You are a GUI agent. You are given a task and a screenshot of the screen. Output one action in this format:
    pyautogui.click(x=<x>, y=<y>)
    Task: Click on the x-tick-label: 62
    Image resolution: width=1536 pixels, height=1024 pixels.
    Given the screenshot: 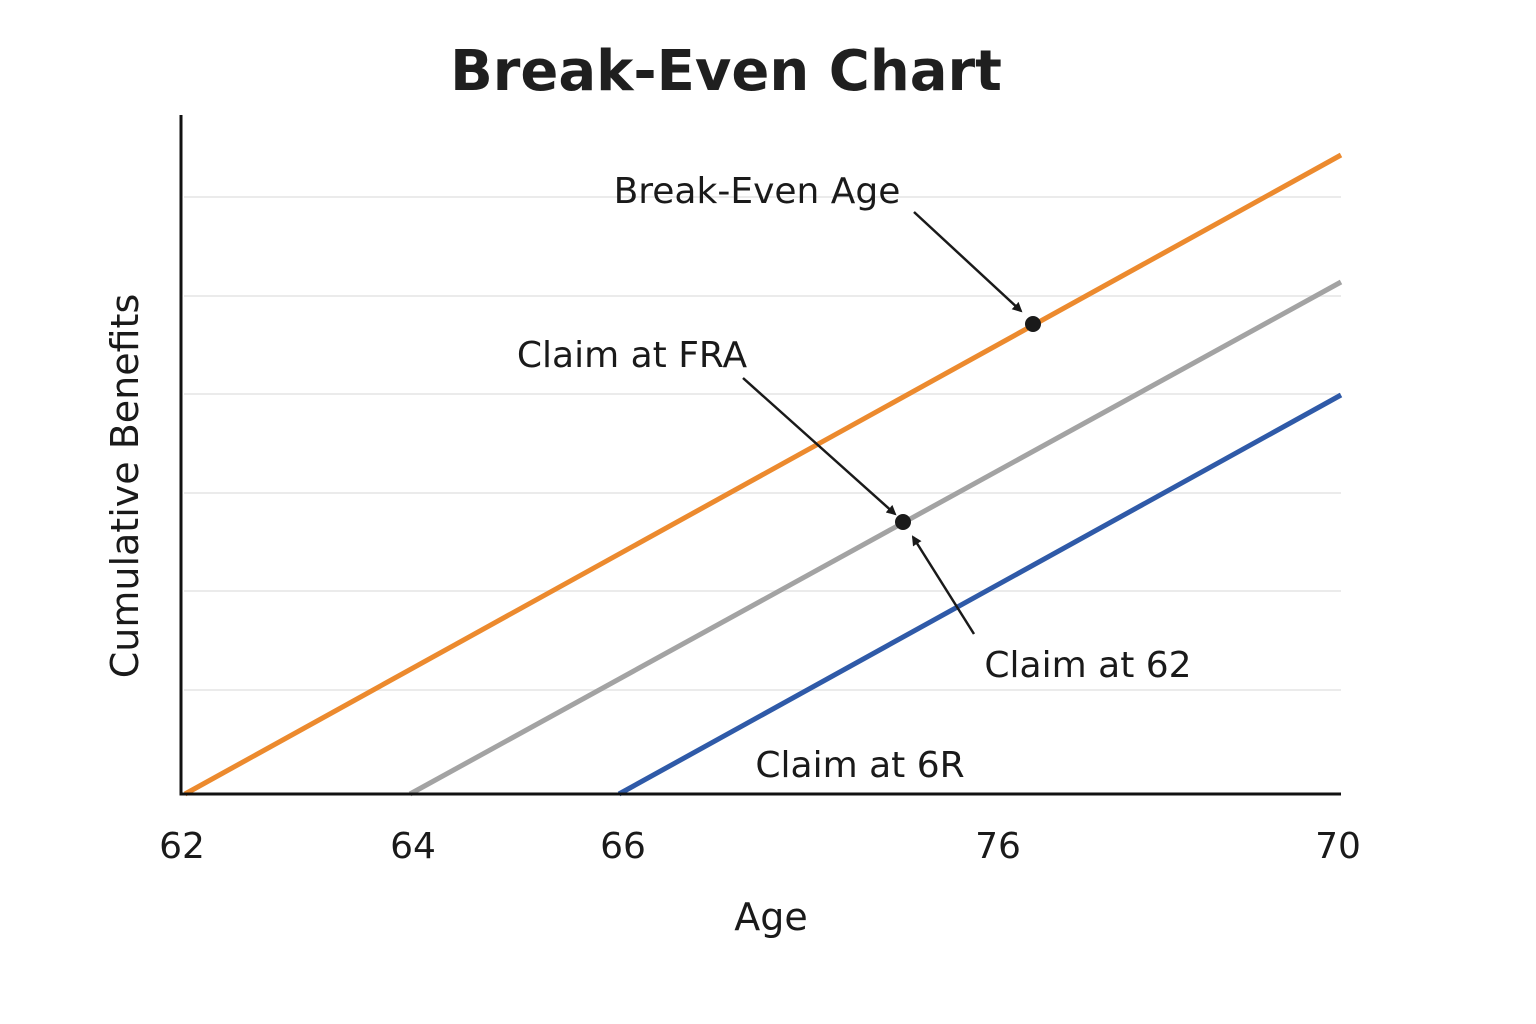 What is the action you would take?
    pyautogui.click(x=182, y=846)
    